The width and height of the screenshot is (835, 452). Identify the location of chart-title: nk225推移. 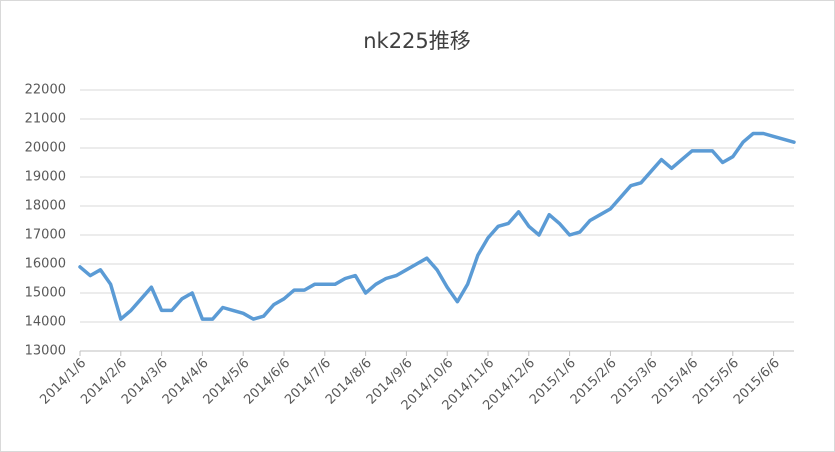
(417, 41).